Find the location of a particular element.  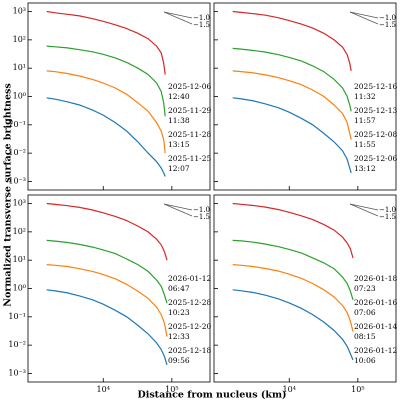

series-label: 11:55 is located at coordinates (365, 144).